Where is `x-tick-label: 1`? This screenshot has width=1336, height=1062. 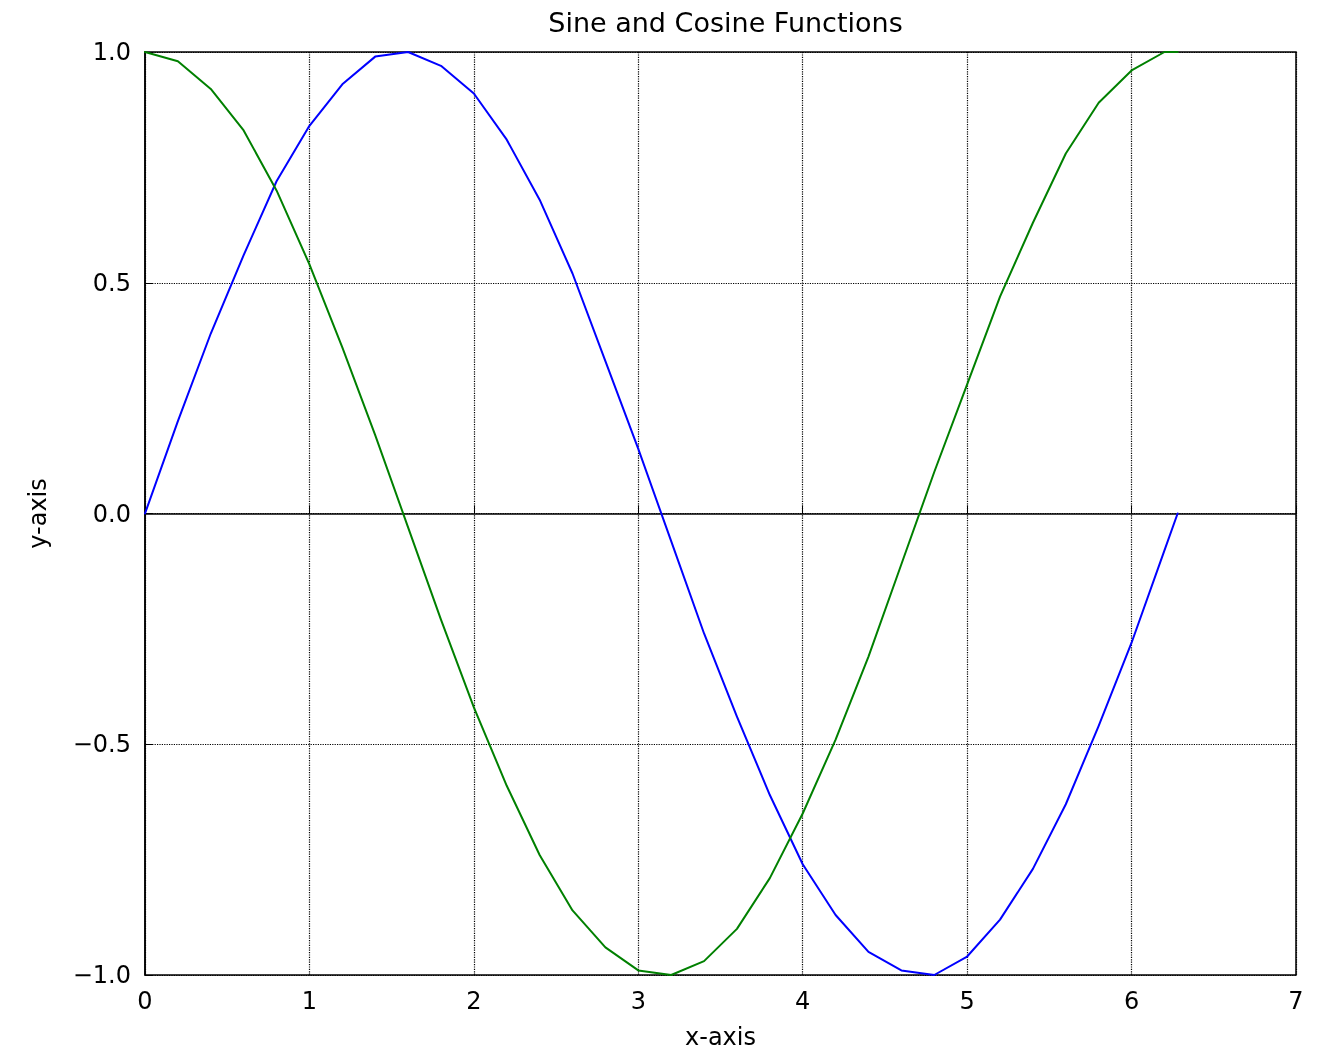 x-tick-label: 1 is located at coordinates (309, 1001).